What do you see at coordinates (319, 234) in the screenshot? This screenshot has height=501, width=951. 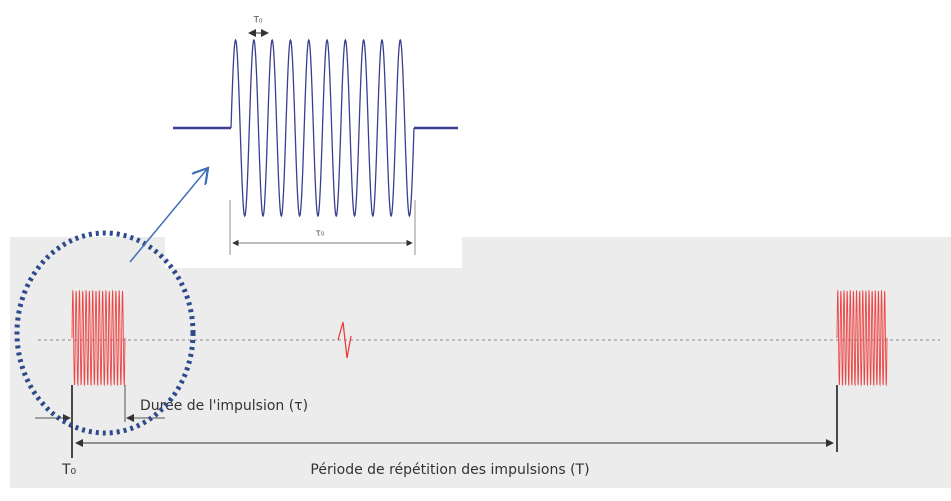 I see `inset-duration-label: τ₀` at bounding box center [319, 234].